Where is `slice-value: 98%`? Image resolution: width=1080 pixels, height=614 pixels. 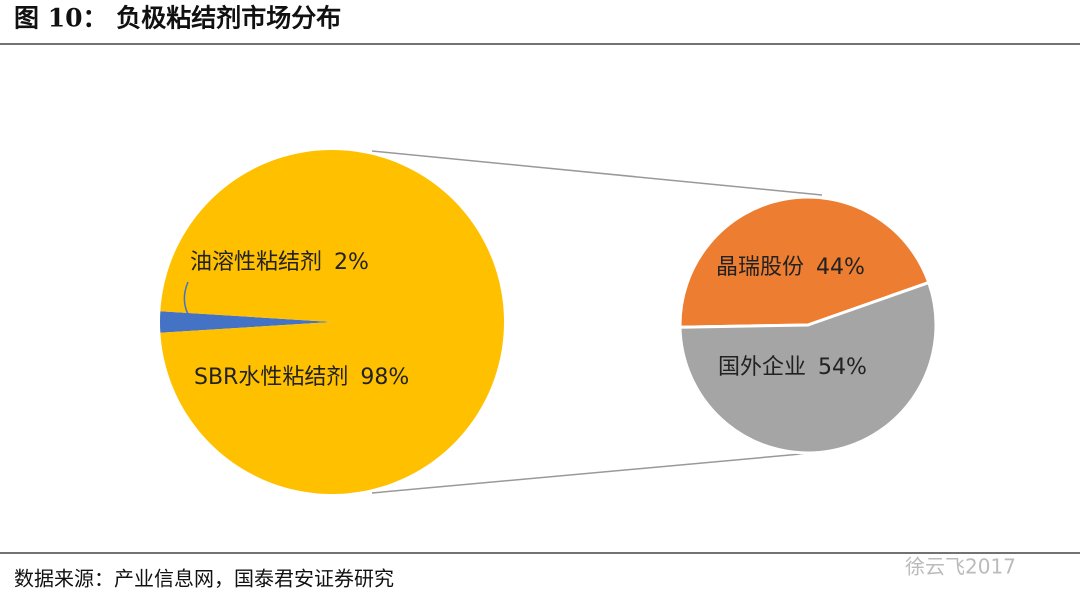
slice-value: 98% is located at coordinates (384, 377).